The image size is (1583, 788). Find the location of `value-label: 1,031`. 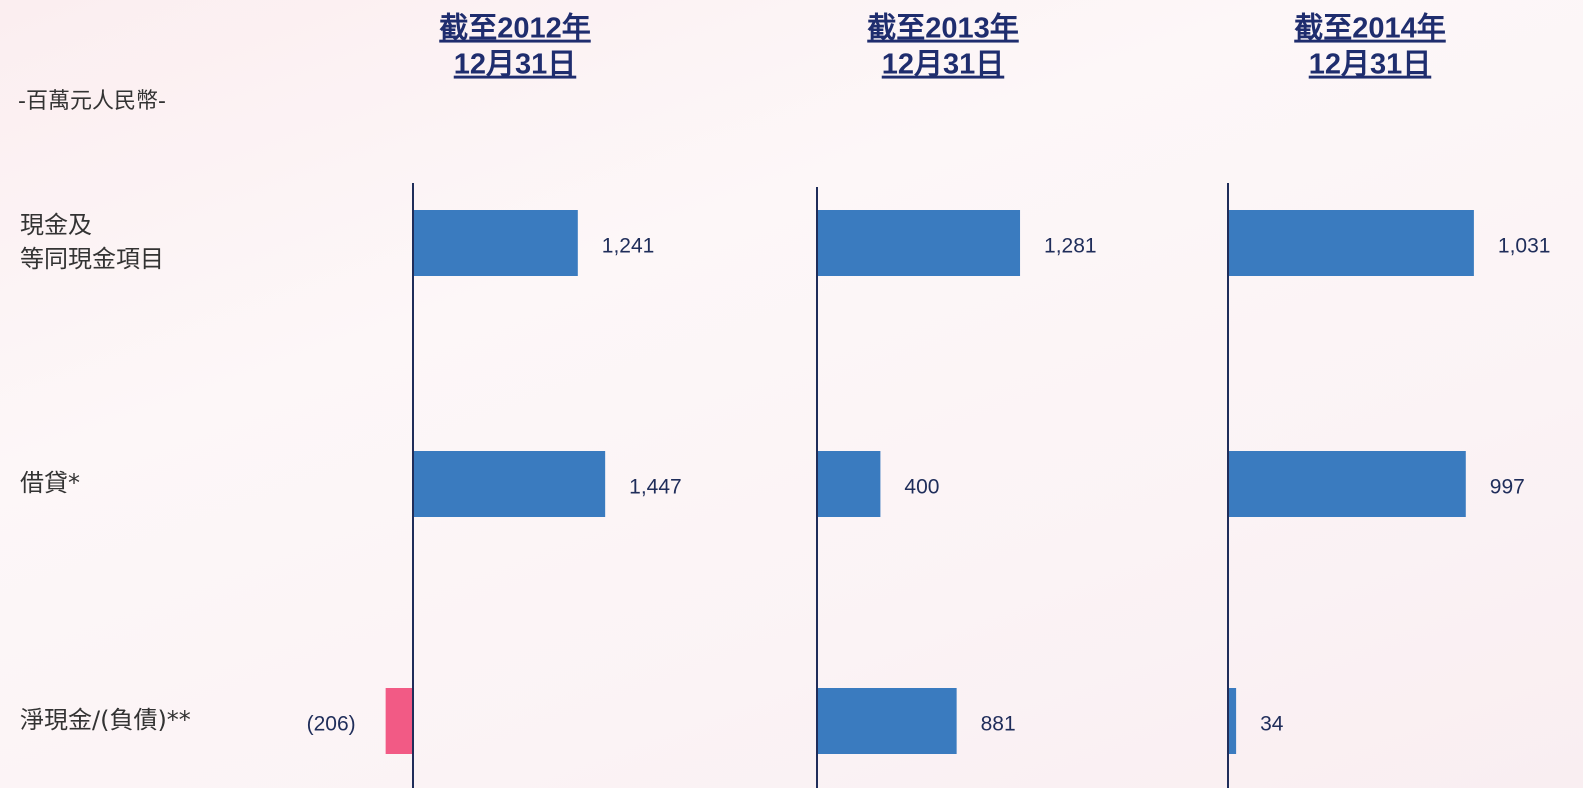

value-label: 1,031 is located at coordinates (1524, 246).